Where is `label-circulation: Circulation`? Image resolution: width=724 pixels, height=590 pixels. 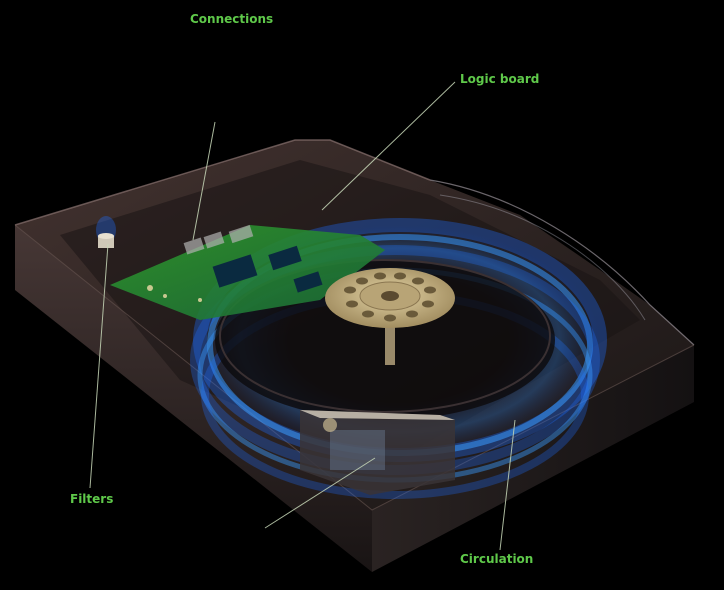 label-circulation: Circulation is located at coordinates (497, 559).